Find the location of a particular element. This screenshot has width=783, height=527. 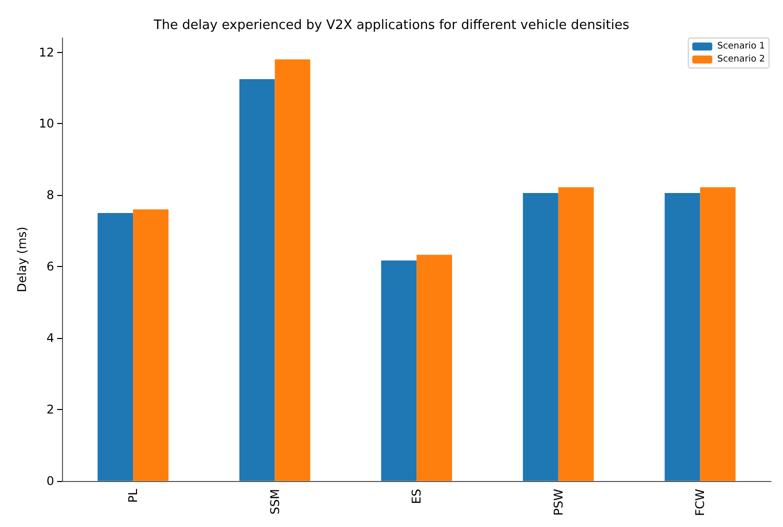

y-tick-label: 2 is located at coordinates (50, 409).